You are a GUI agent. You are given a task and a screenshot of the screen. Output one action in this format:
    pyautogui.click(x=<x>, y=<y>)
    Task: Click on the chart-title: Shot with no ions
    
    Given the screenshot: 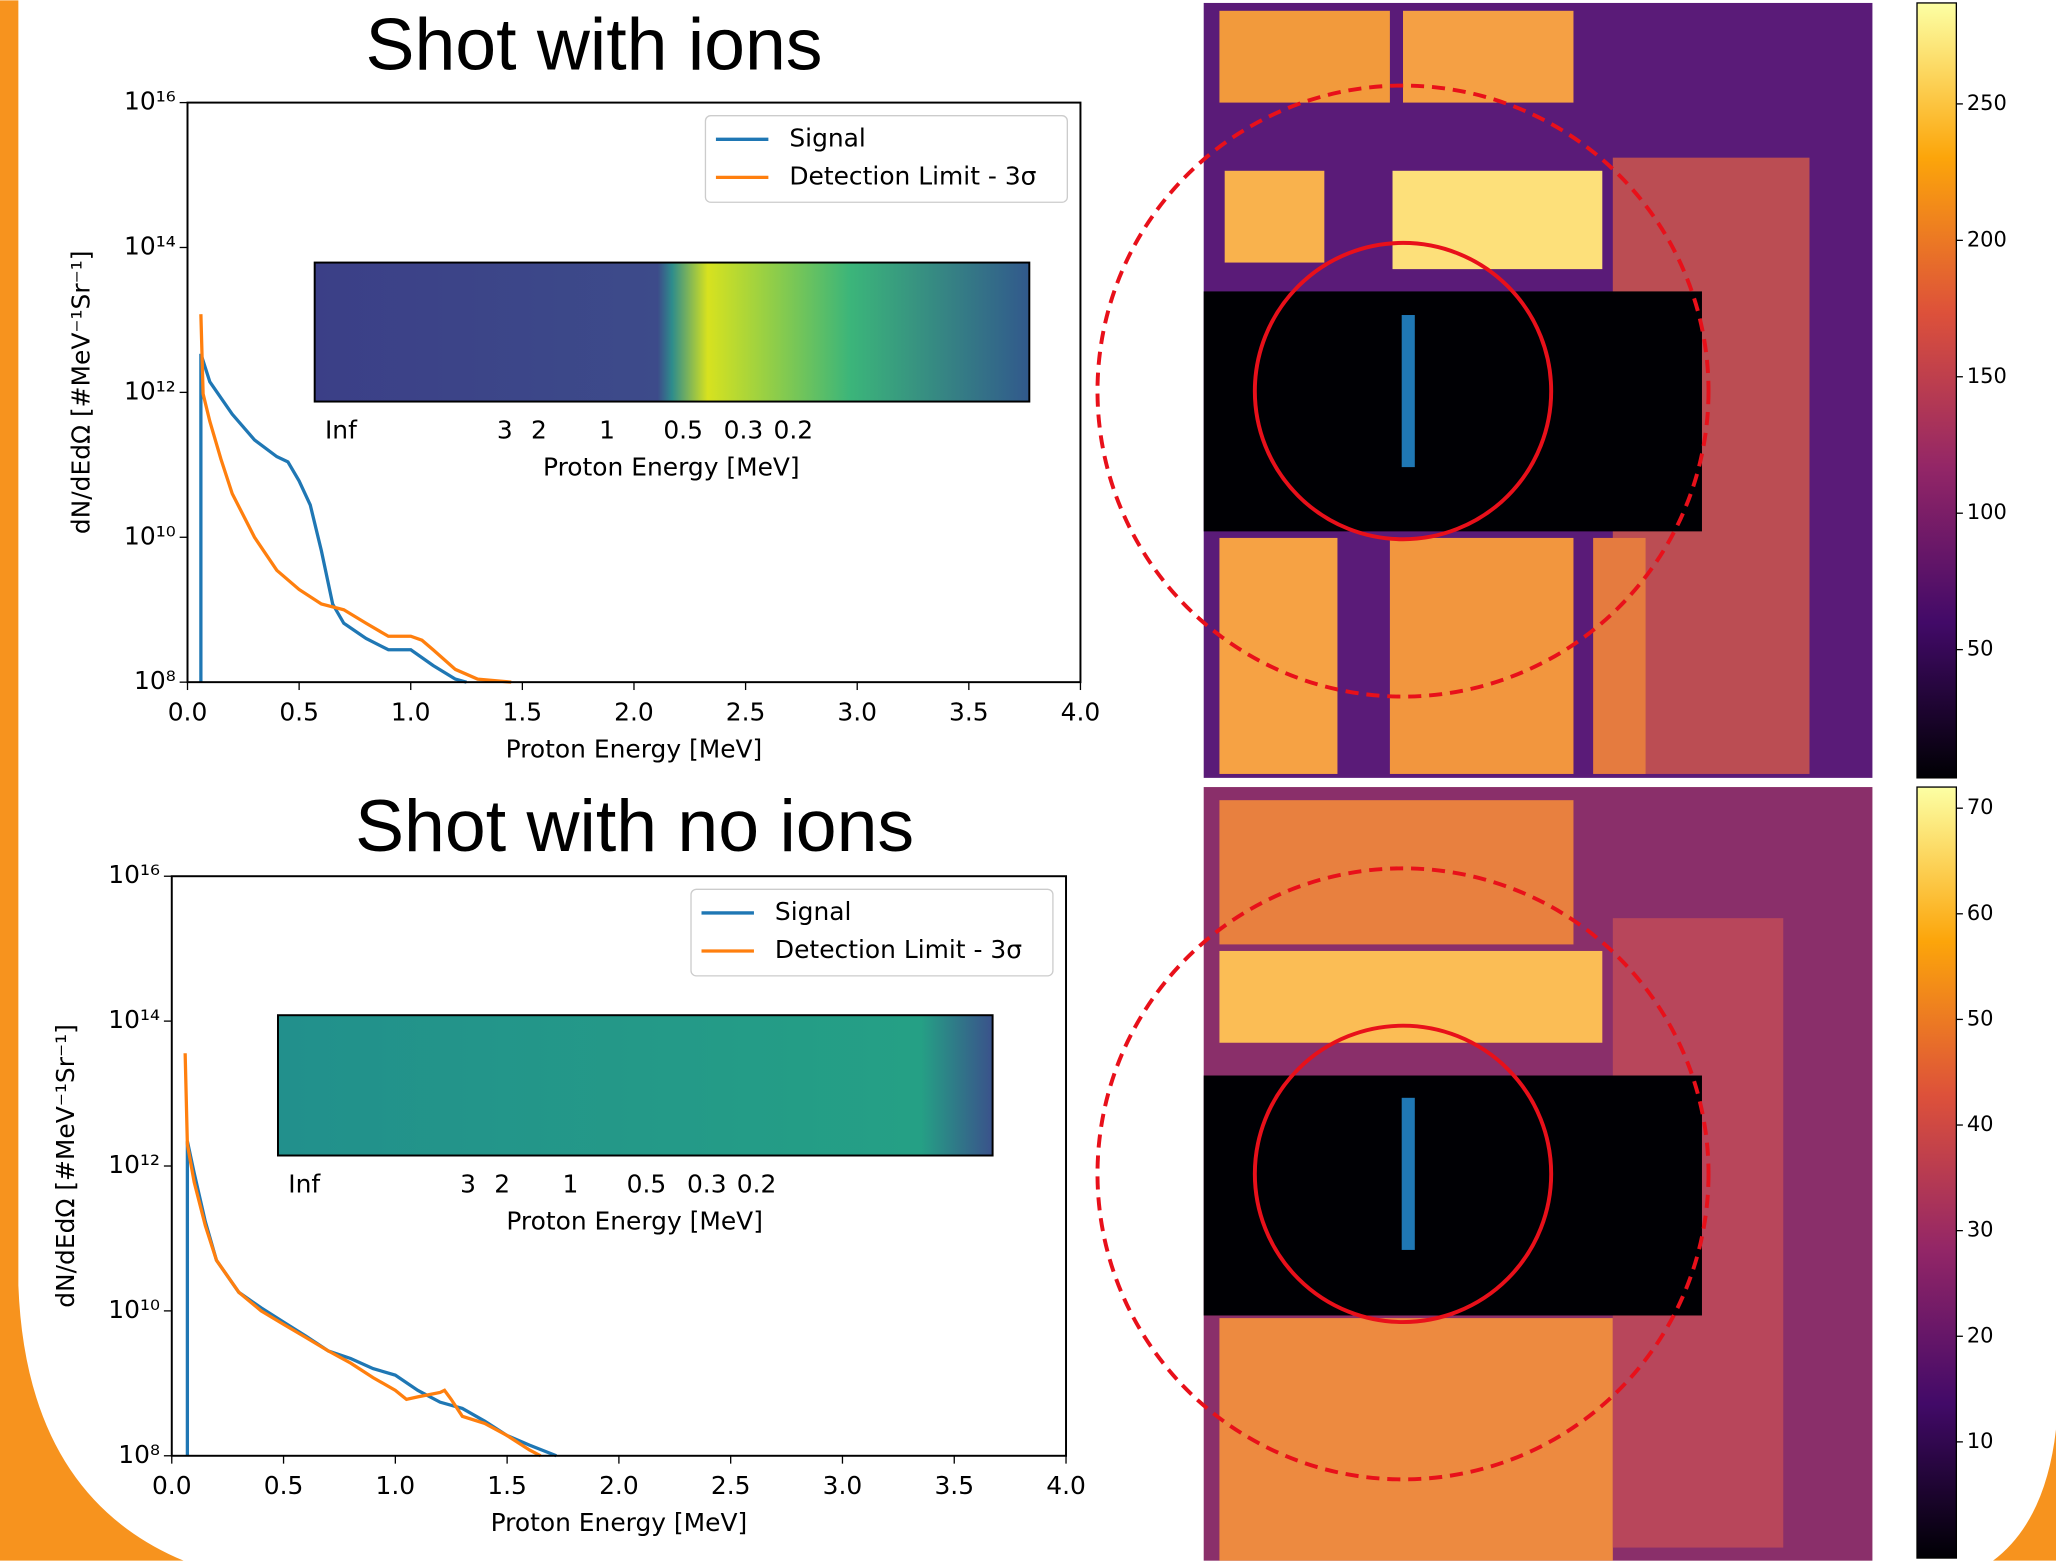 What is the action you would take?
    pyautogui.click(x=634, y=826)
    